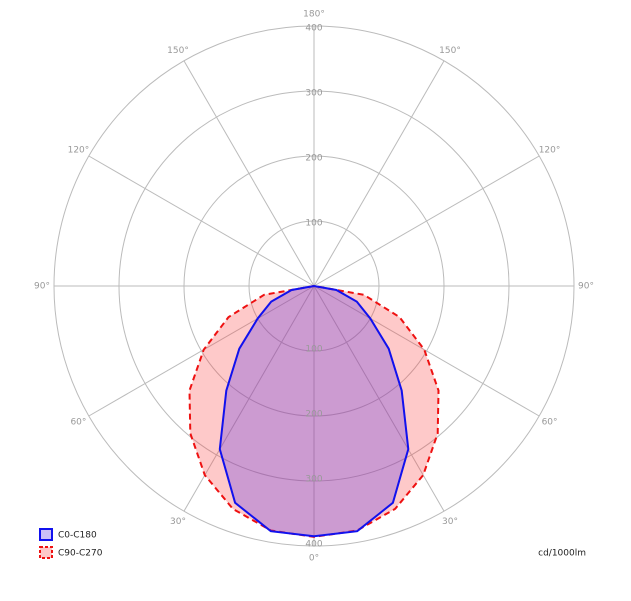 The width and height of the screenshot is (631, 601). Describe the element at coordinates (80, 554) in the screenshot. I see `legend-label: C90-C270` at that location.